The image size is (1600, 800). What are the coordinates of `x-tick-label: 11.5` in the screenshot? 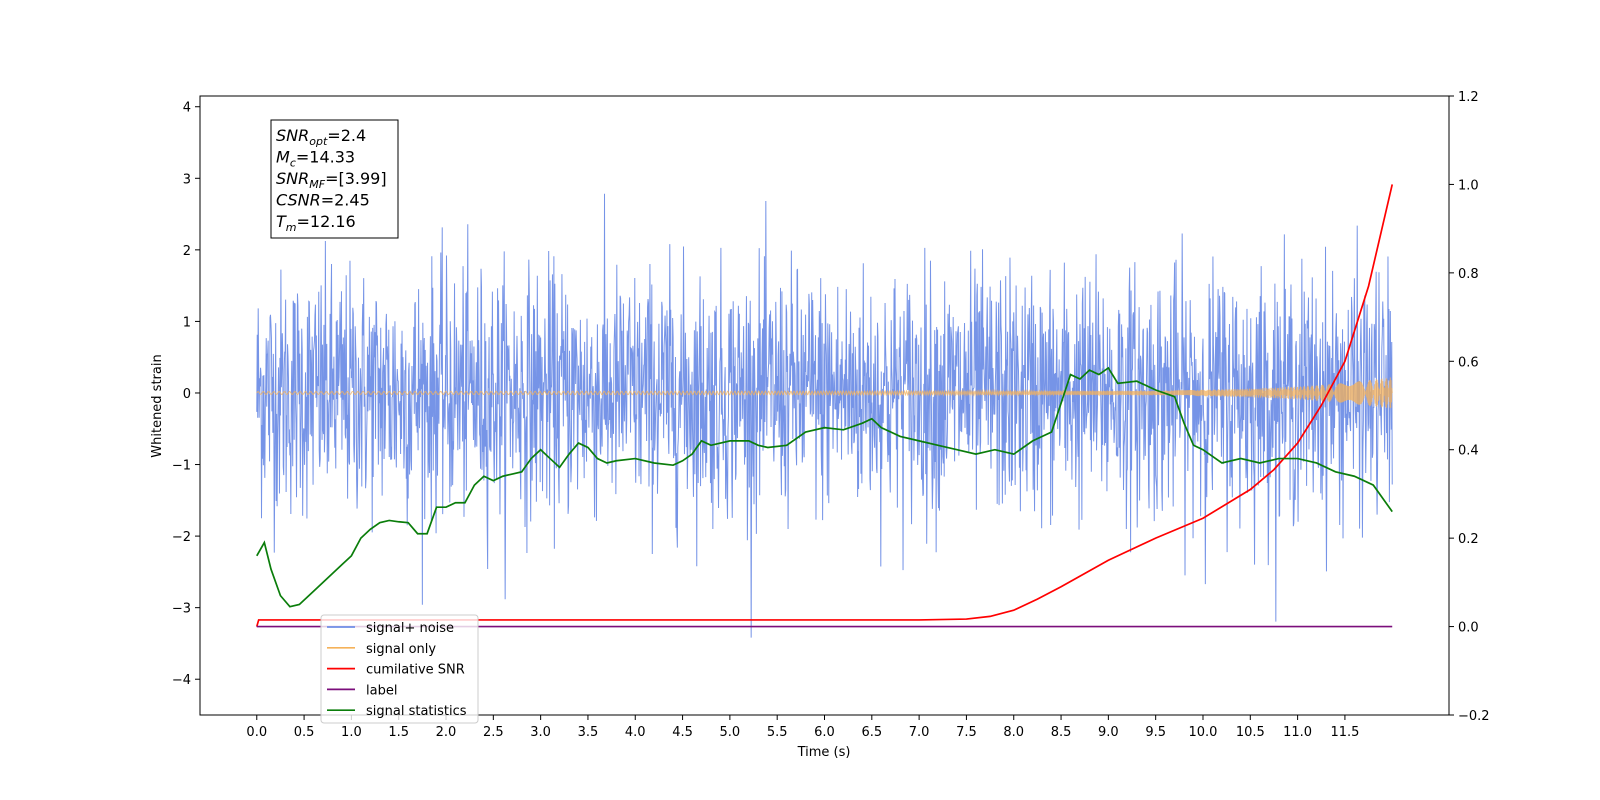 It's located at (1344, 732).